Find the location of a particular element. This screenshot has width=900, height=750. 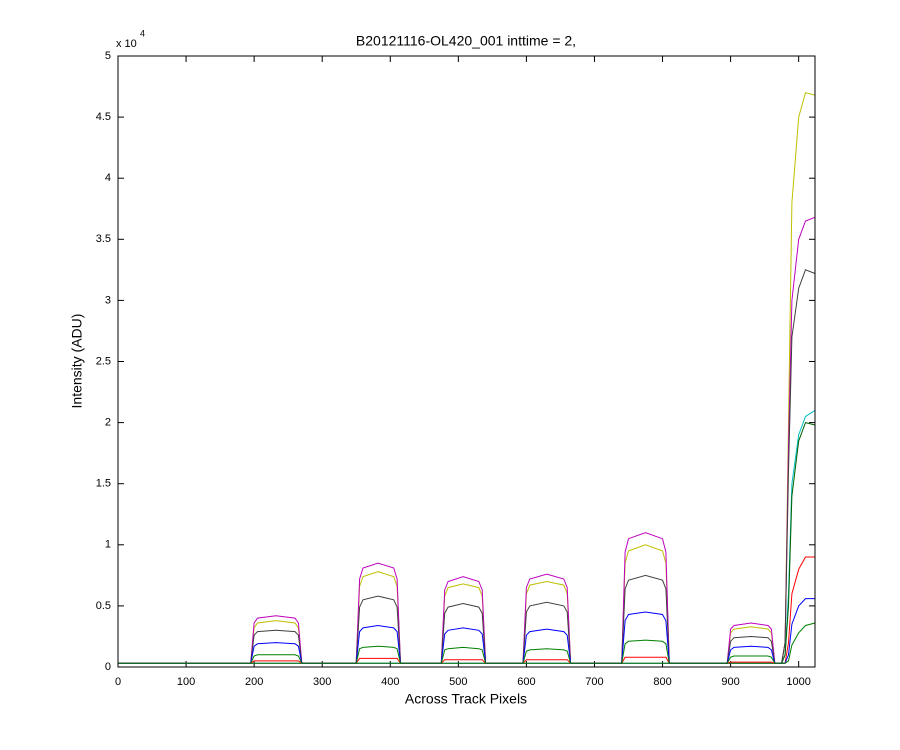

x-tick-label: 600 is located at coordinates (526, 682).